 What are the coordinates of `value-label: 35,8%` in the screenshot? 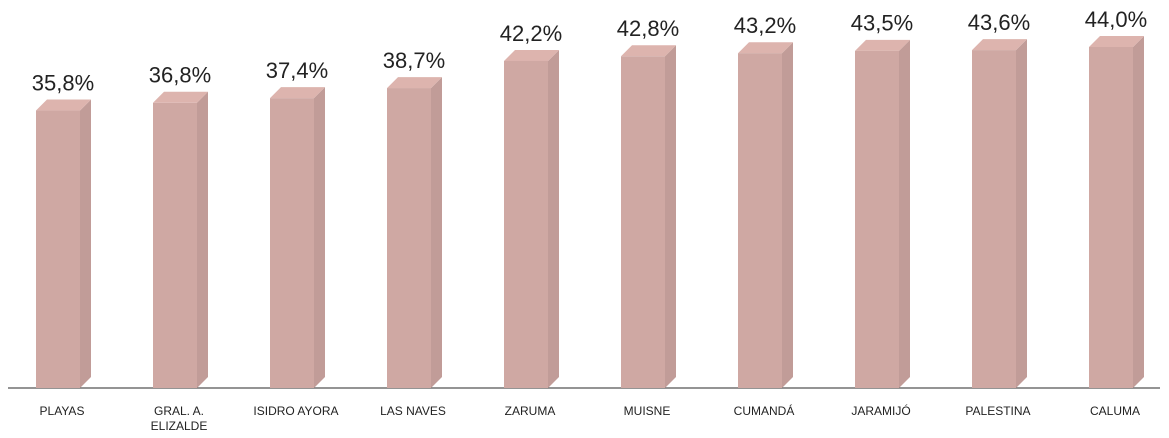 It's located at (63, 82).